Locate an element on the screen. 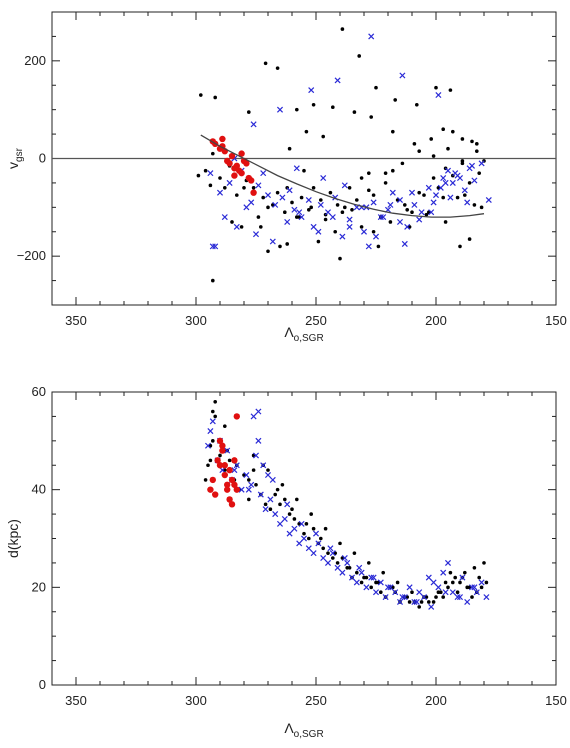 This screenshot has height=748, width=570. x-tick-label: 250 is located at coordinates (316, 320).